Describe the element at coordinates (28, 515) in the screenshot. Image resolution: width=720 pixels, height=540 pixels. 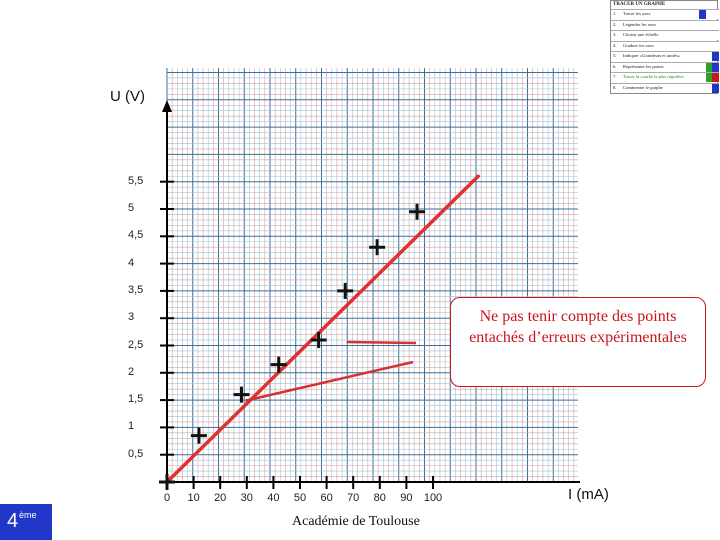
I see `badge-suffix: ème` at that location.